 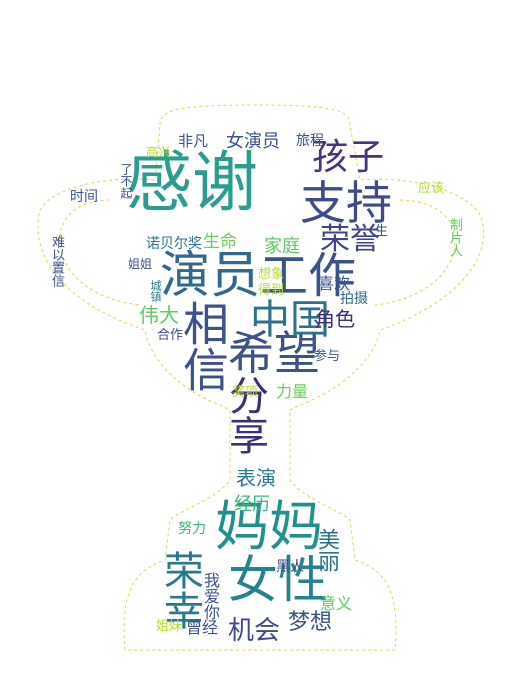 I want to click on word-xiang-xin: 相信, so click(x=203, y=346).